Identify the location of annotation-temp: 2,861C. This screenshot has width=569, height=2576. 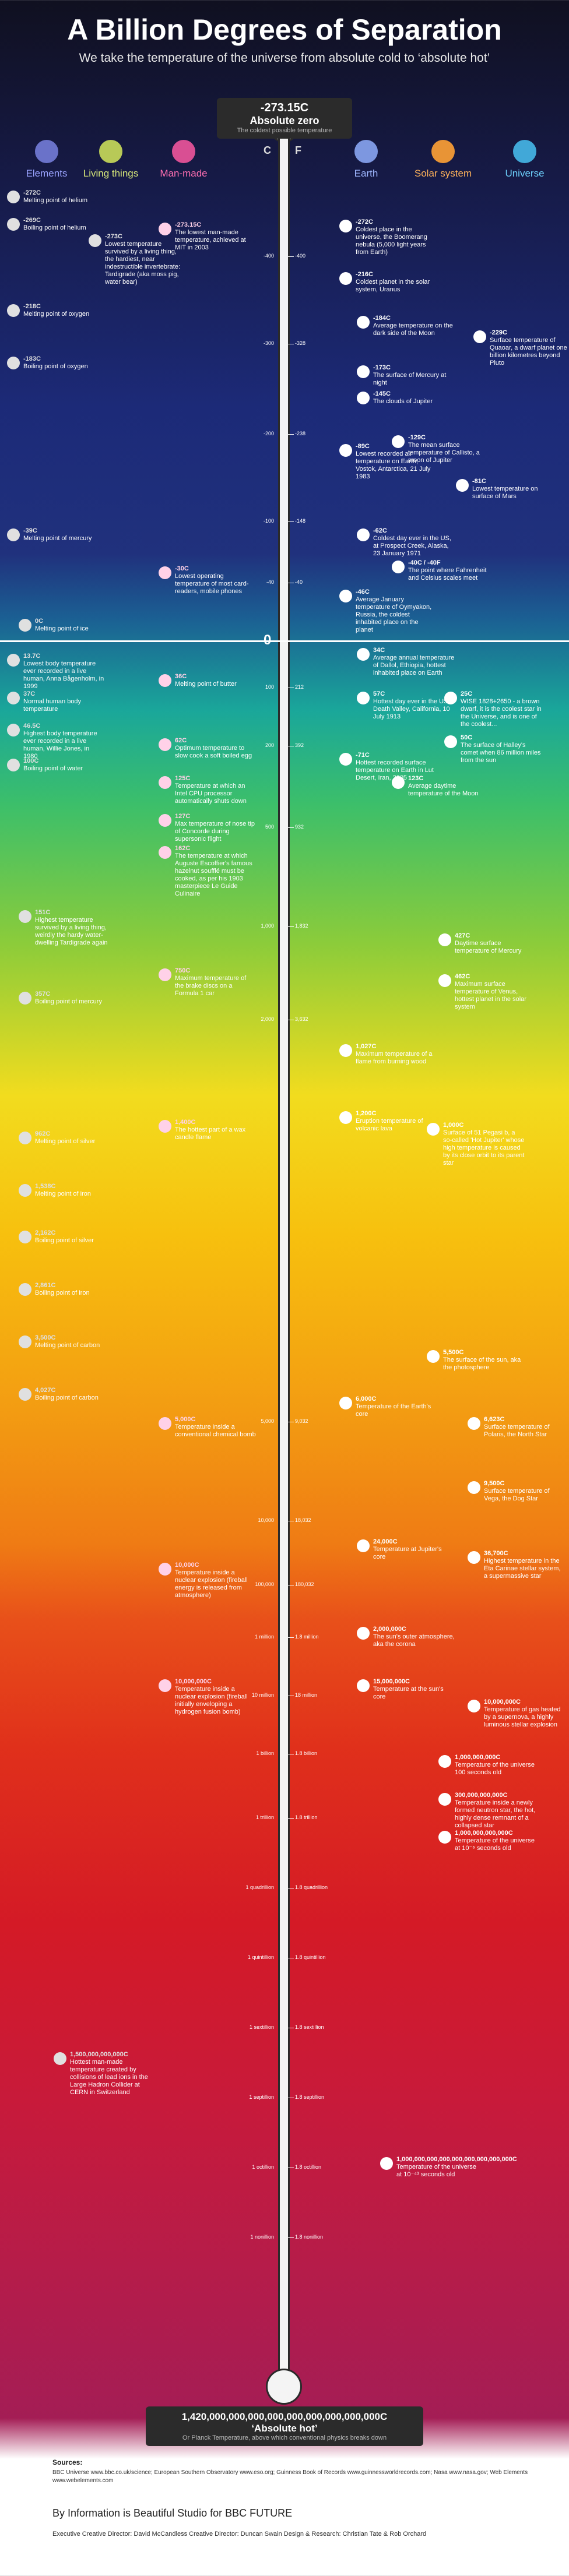
(45, 1286).